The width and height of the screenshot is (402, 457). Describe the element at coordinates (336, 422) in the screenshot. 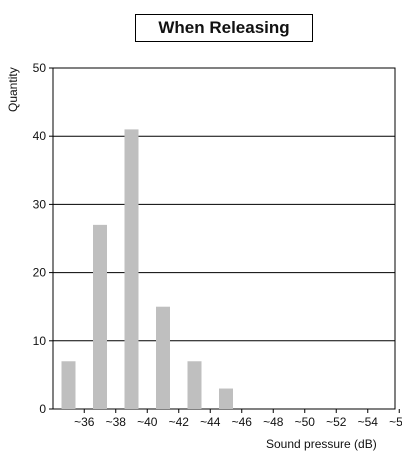

I see `x-tick-label: ~52` at that location.